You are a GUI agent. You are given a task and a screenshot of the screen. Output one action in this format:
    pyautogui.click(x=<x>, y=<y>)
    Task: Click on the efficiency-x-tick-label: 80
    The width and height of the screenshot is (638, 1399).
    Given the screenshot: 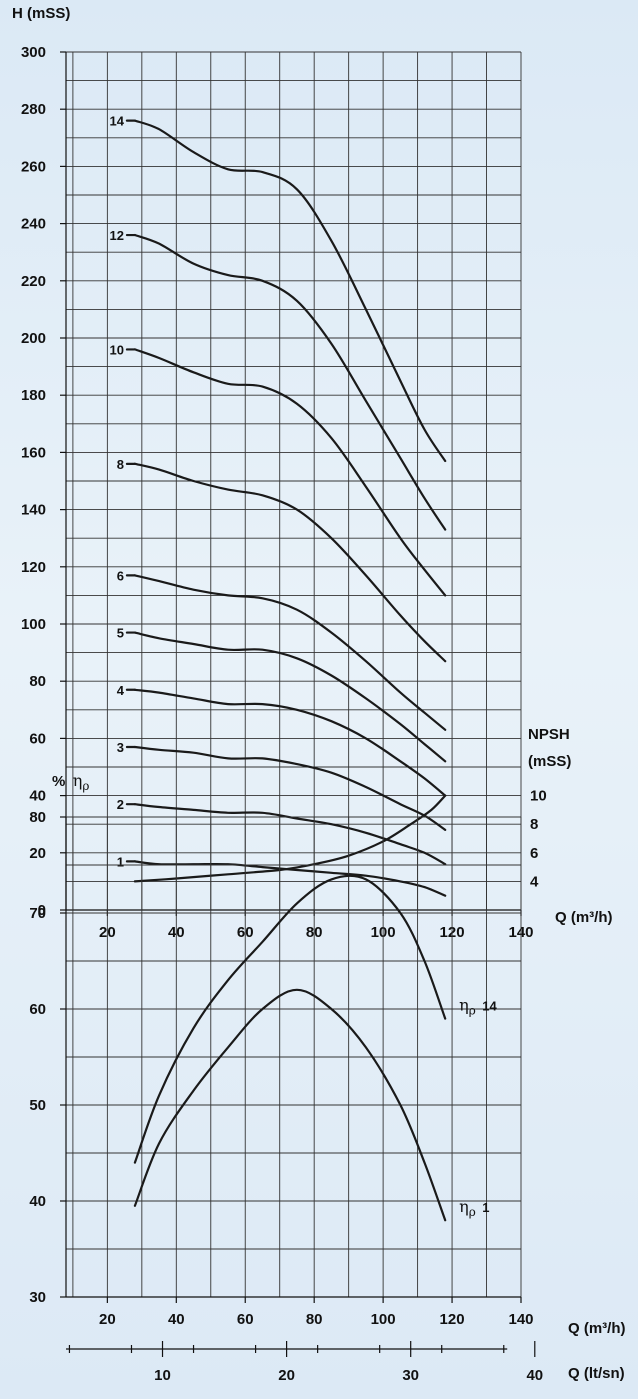 What is the action you would take?
    pyautogui.click(x=314, y=1319)
    